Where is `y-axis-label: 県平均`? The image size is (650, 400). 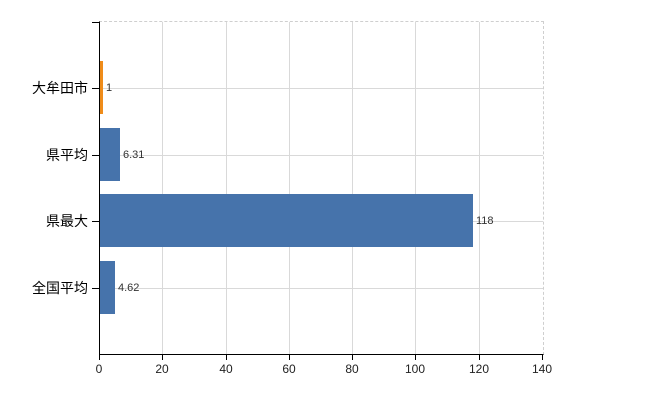
y-axis-label: 県平均 is located at coordinates (67, 155).